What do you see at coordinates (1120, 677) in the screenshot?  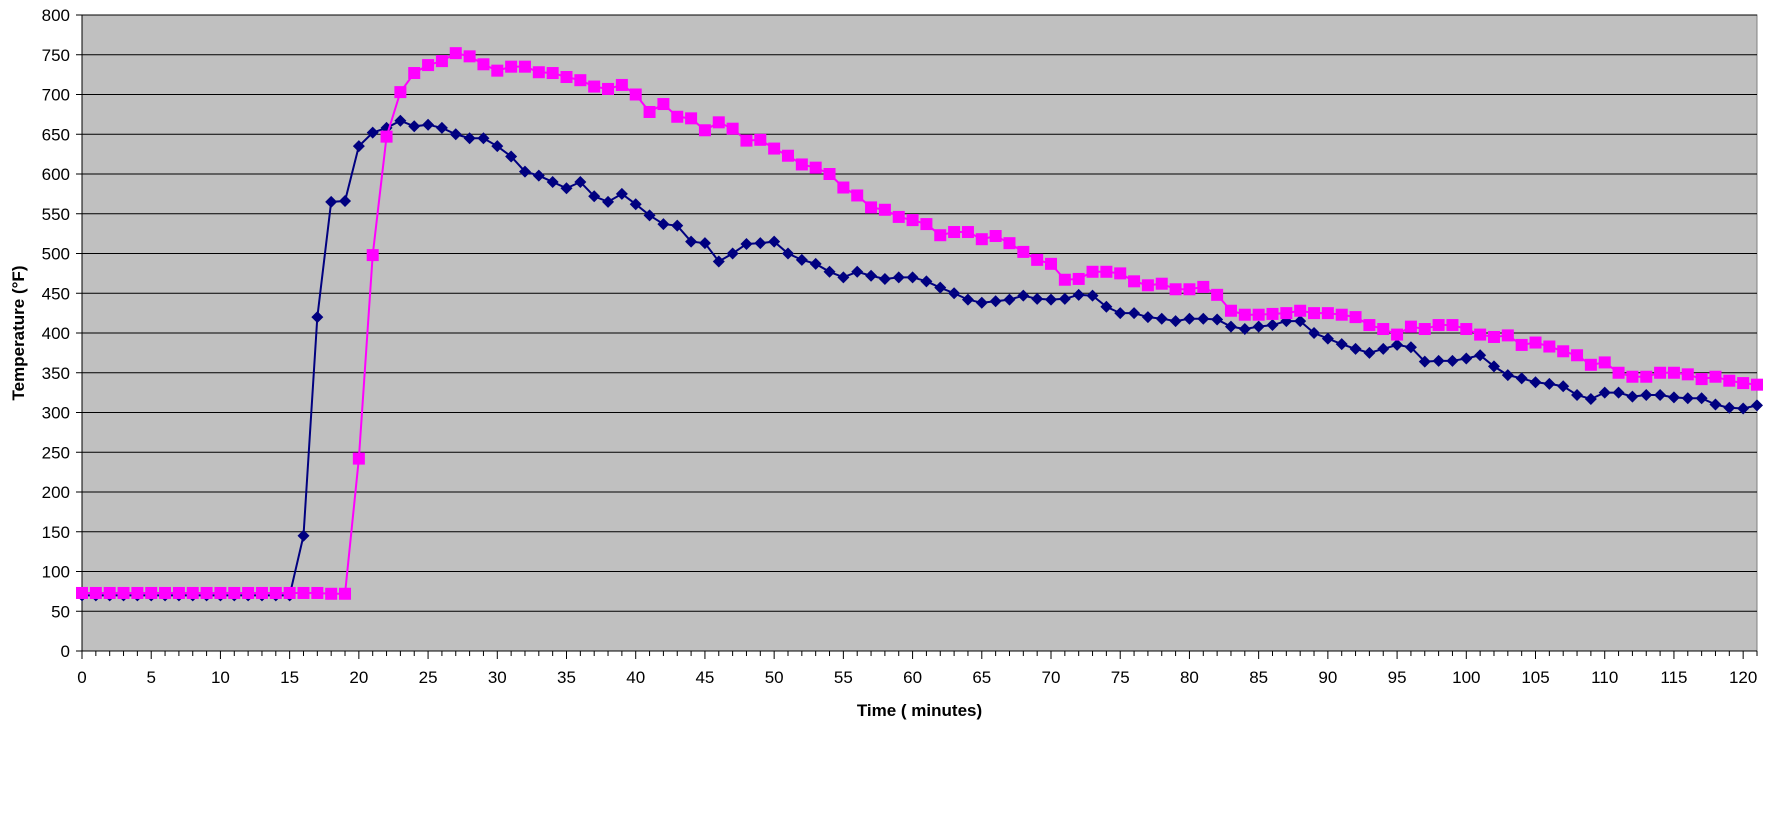 I see `x-tick-label: 75` at bounding box center [1120, 677].